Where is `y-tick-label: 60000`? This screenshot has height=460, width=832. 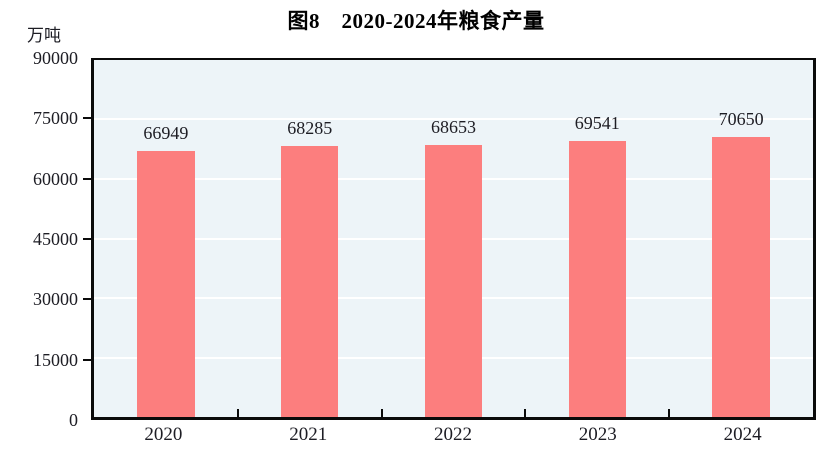 y-tick-label: 60000 is located at coordinates (55, 178).